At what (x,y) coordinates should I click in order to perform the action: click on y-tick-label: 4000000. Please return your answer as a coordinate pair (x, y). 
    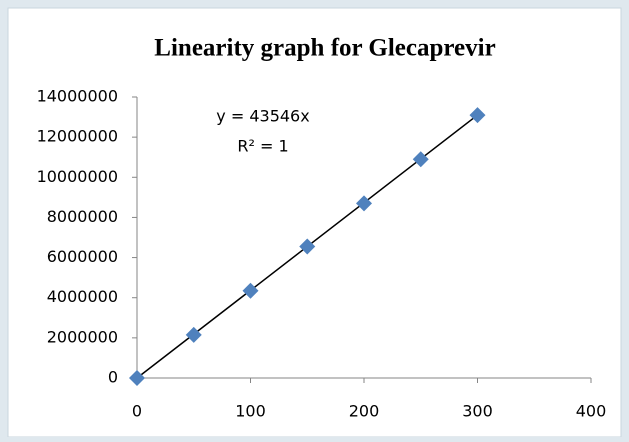
    Looking at the image, I should click on (82, 296).